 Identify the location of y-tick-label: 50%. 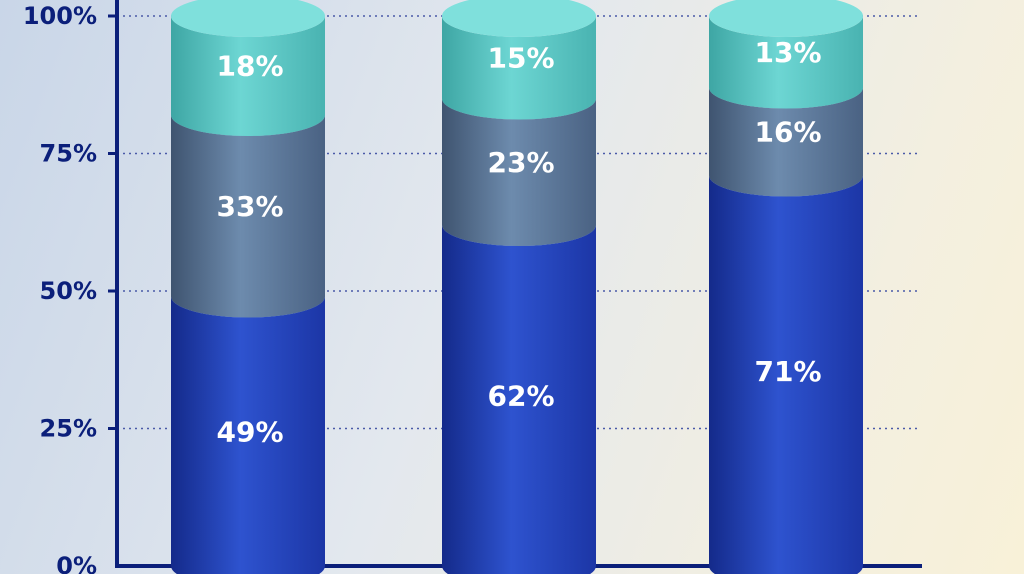
(68, 291).